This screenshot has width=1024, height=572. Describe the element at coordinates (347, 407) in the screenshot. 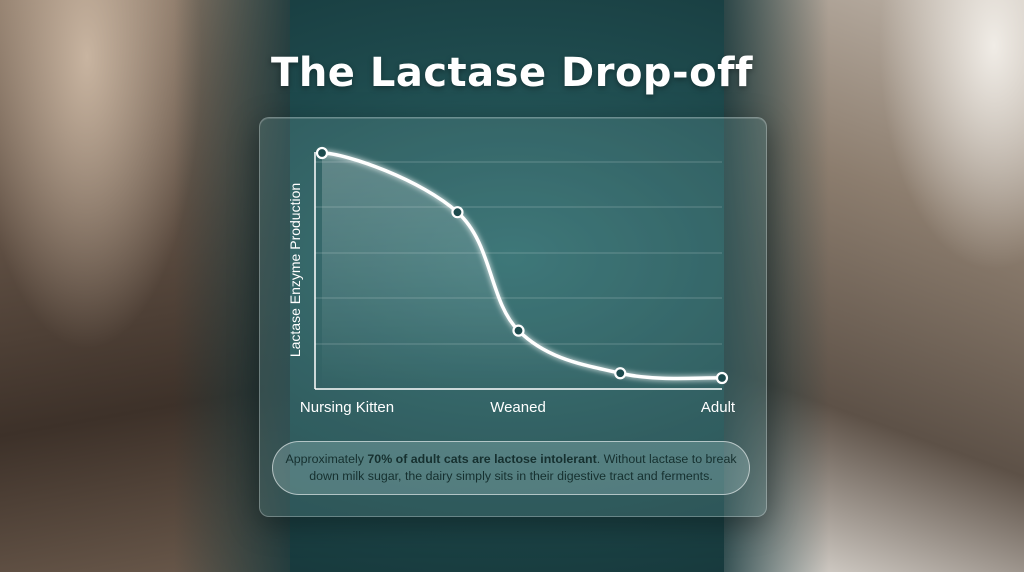

I see `x-tick-label: Nursing Kitten` at that location.